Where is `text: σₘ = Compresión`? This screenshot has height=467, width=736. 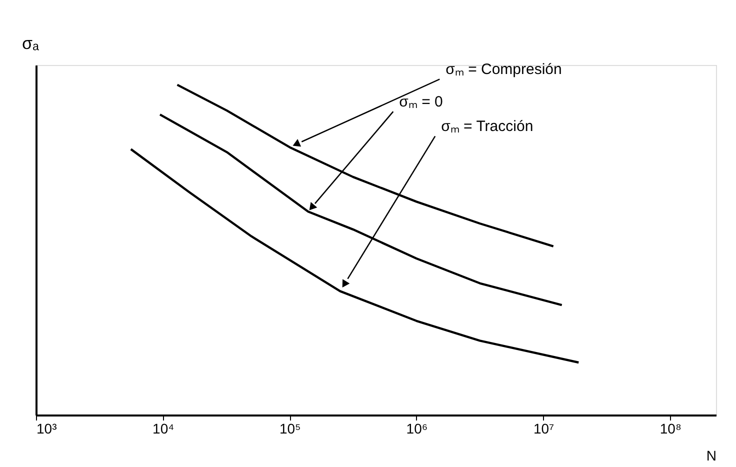
text: σₘ = Compresión is located at coordinates (504, 69).